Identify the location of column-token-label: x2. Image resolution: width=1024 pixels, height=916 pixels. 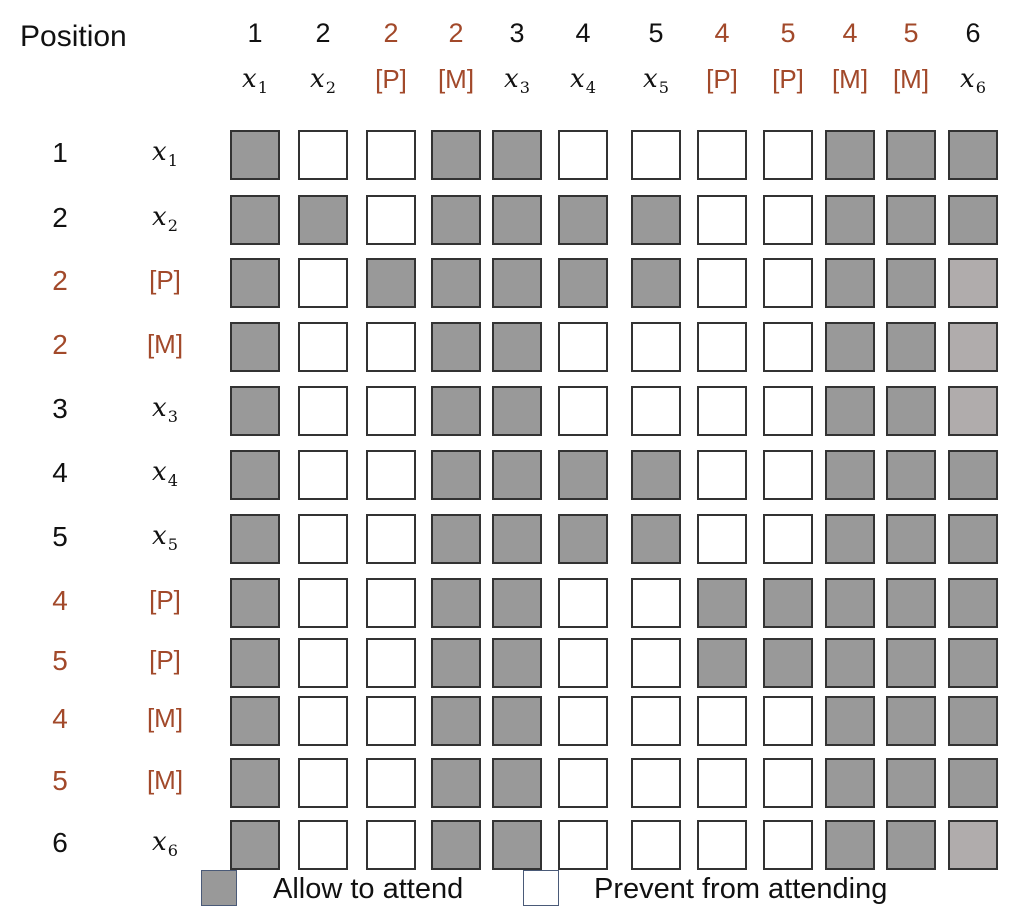
(323, 81).